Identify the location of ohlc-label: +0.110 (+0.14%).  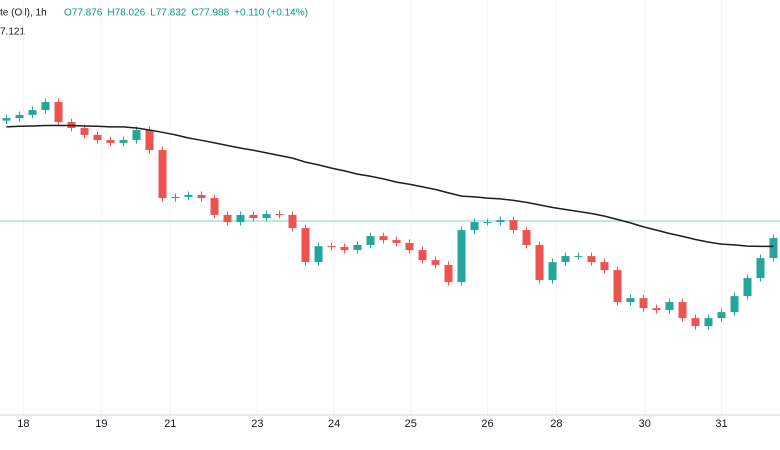
(271, 13).